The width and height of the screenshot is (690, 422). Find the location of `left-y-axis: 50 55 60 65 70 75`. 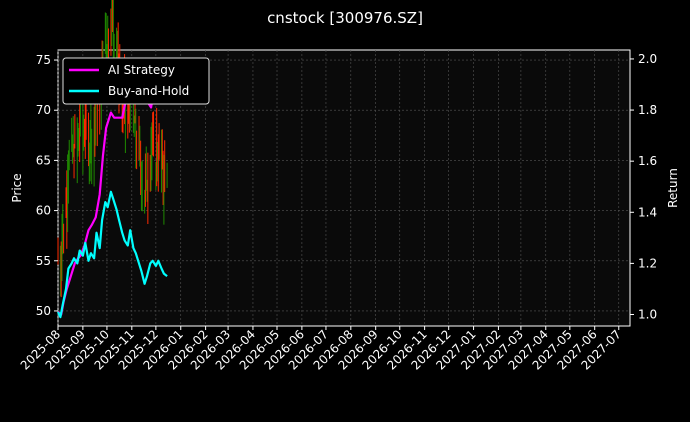

left-y-axis: 50 55 60 65 70 75 is located at coordinates (47, 185).